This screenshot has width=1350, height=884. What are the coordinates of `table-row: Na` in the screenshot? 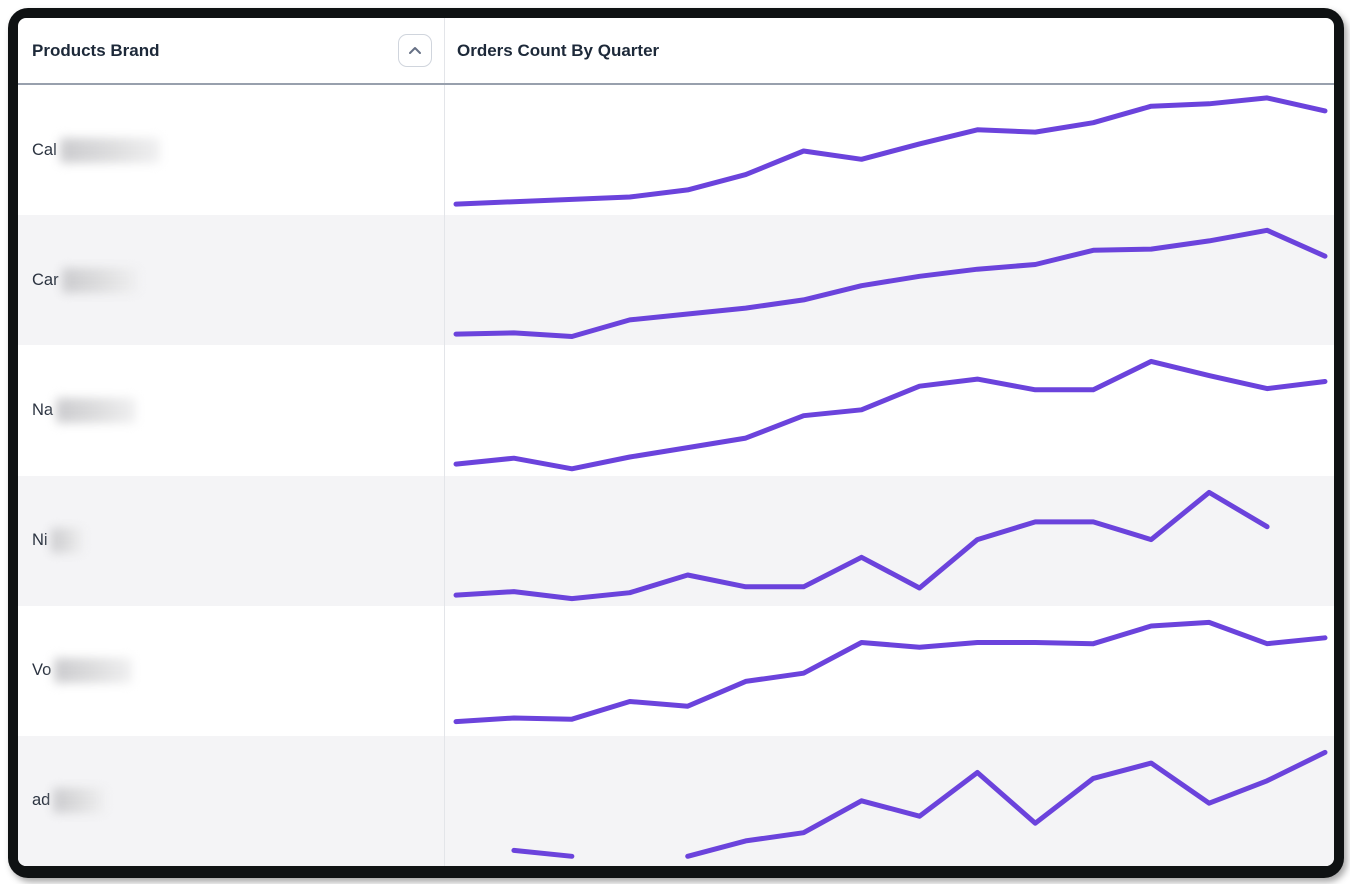 It's located at (676, 410).